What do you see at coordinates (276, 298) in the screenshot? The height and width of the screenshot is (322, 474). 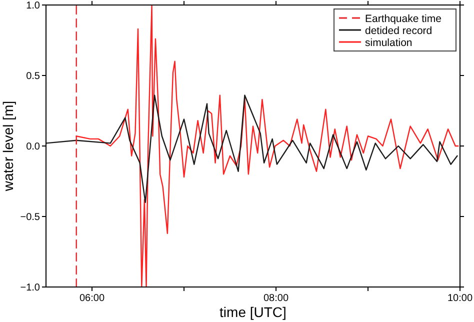 I see `x-tick-label: 08:00` at bounding box center [276, 298].